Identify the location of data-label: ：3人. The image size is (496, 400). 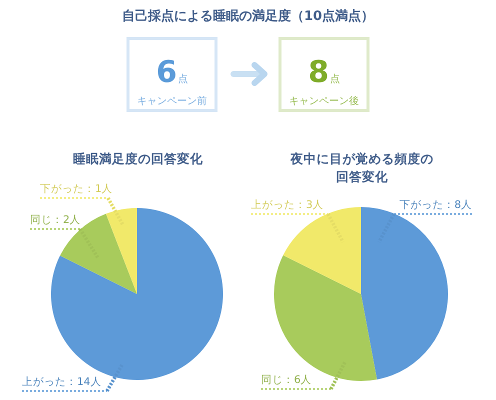
(309, 205).